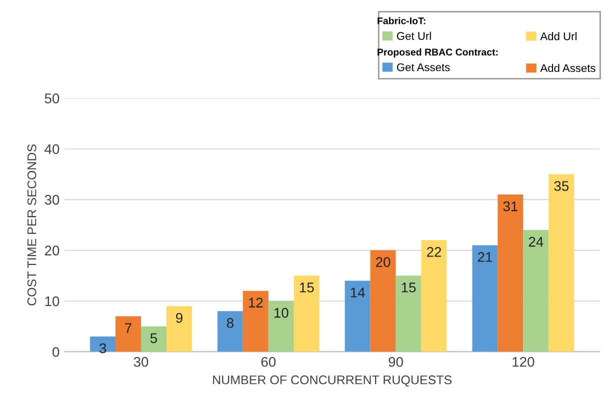  What do you see at coordinates (434, 252) in the screenshot?
I see `data-label: 22` at bounding box center [434, 252].